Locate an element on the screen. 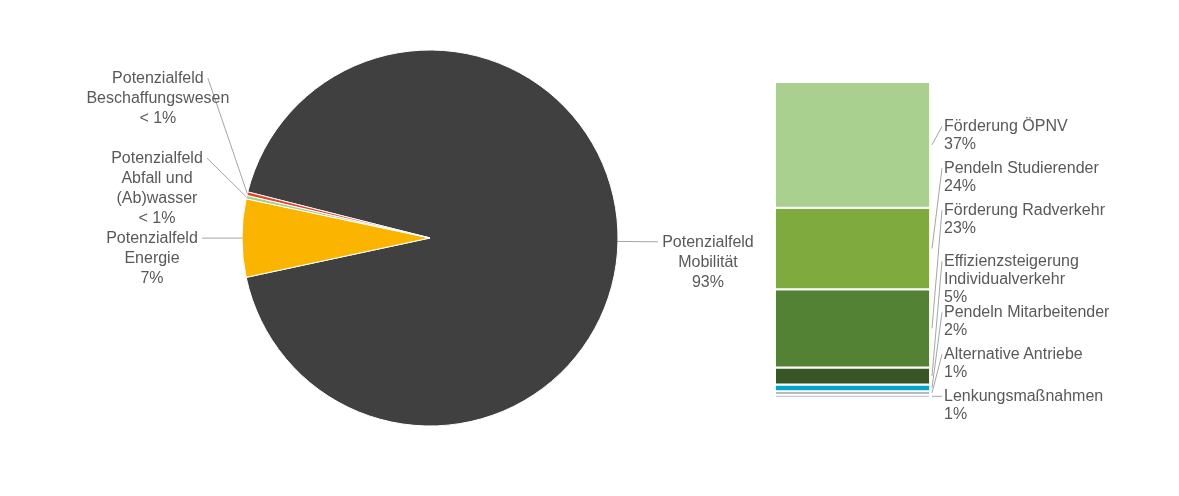  data-label: 24% is located at coordinates (960, 186).